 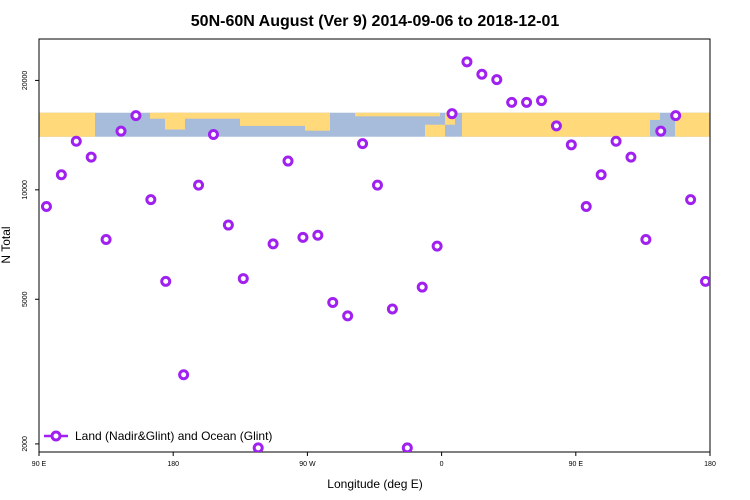 What do you see at coordinates (6, 244) in the screenshot?
I see `y-axis-label: N Total` at bounding box center [6, 244].